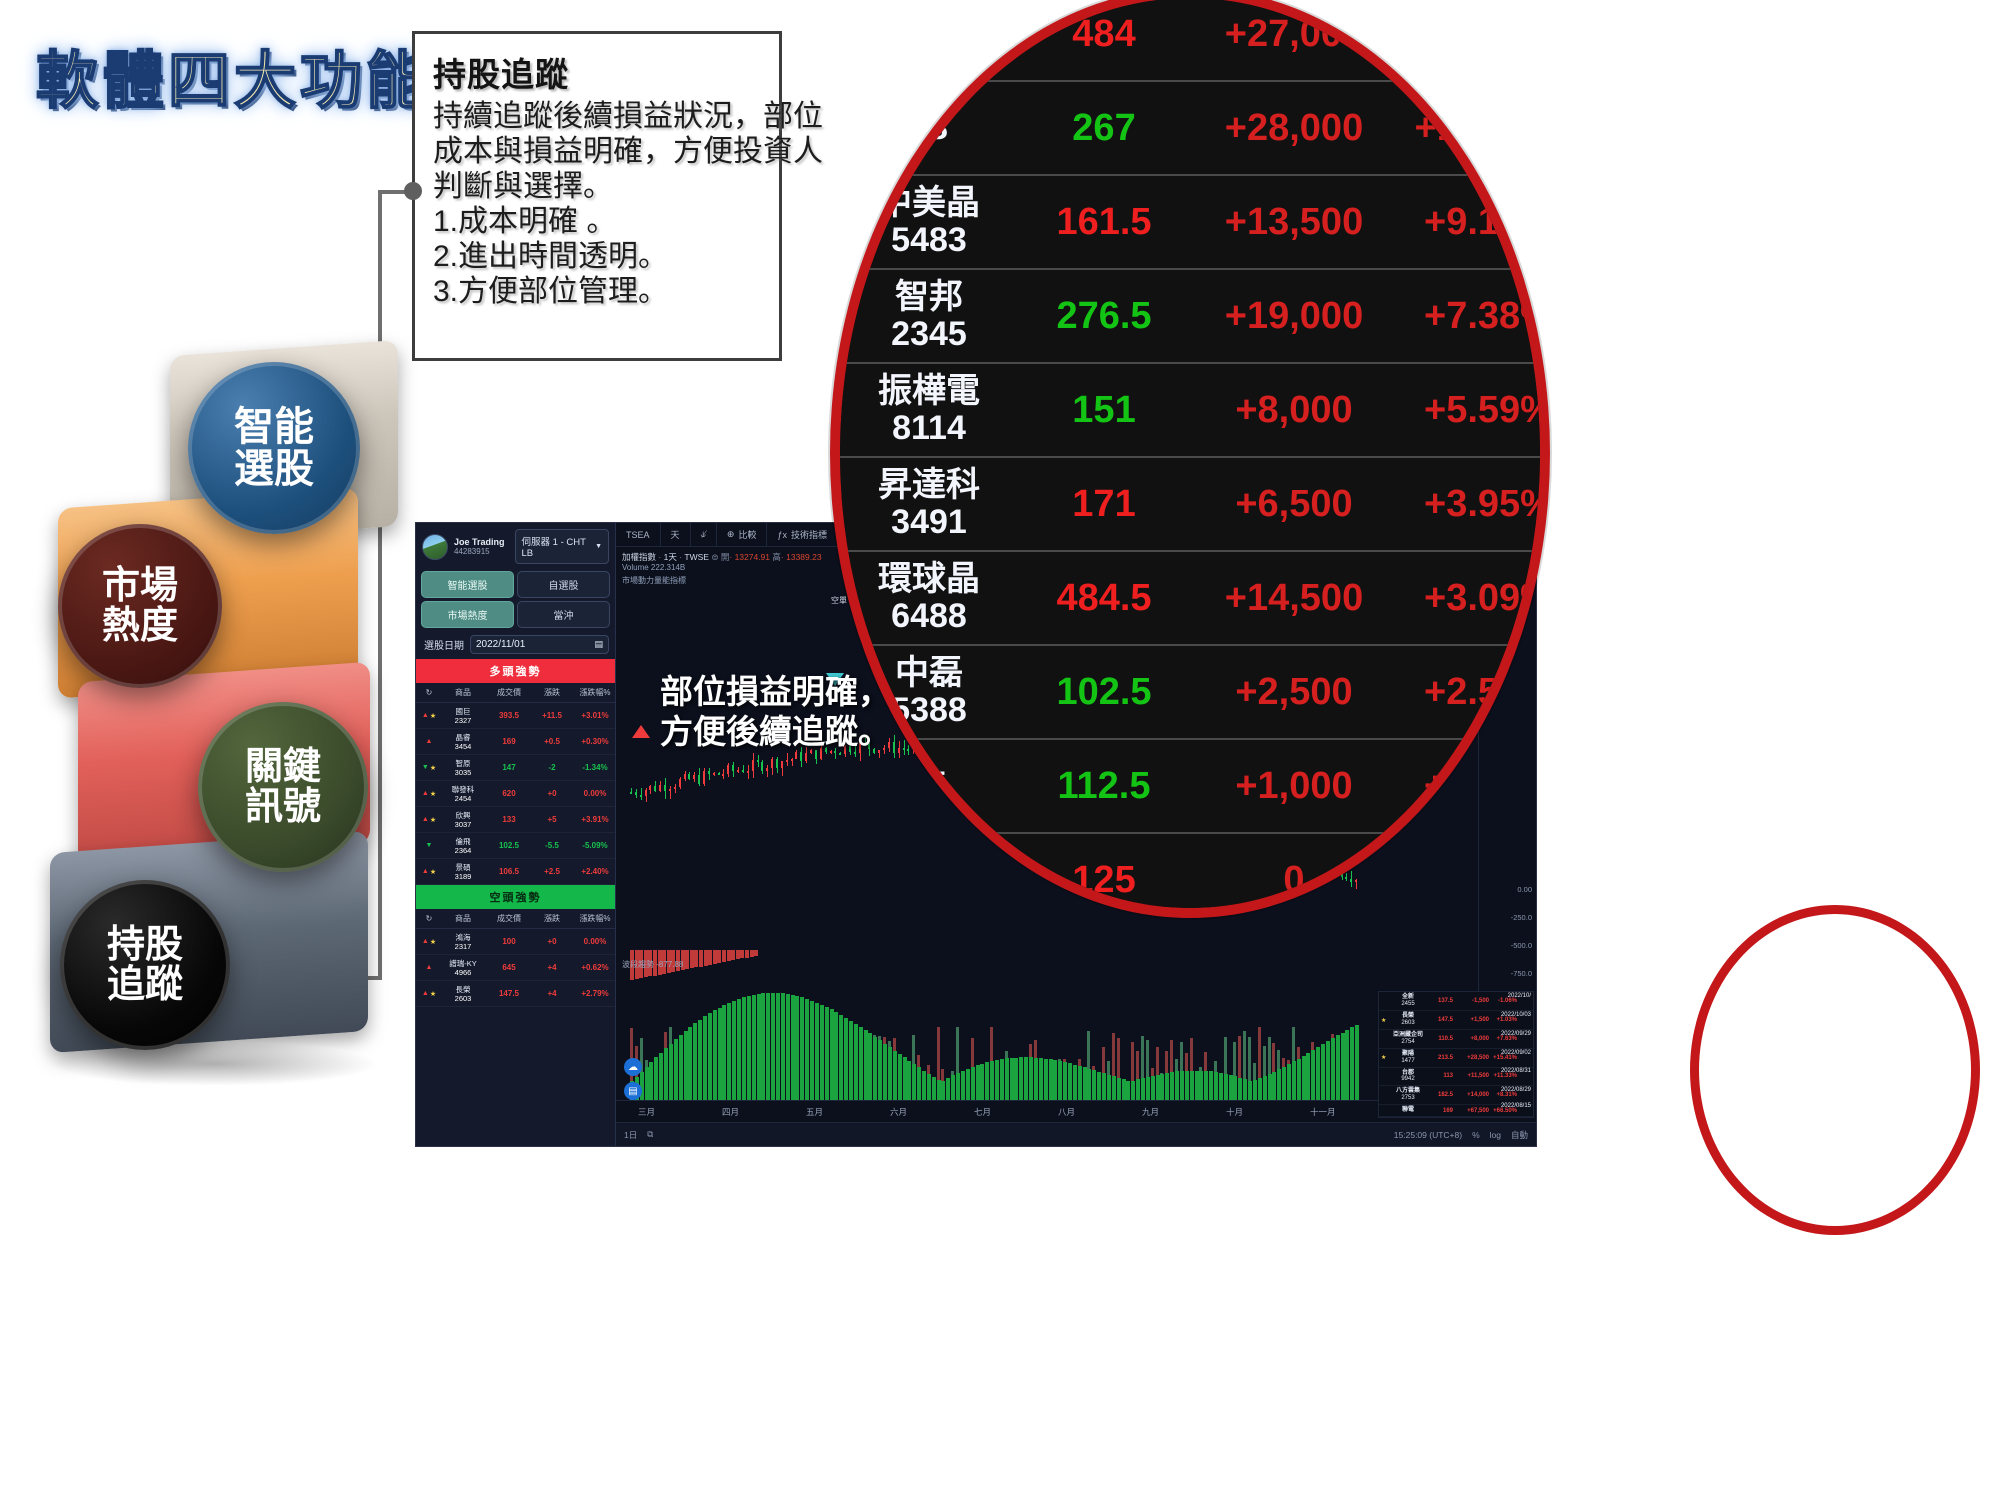  What do you see at coordinates (552, 819) in the screenshot?
I see `change-cell: +5` at bounding box center [552, 819].